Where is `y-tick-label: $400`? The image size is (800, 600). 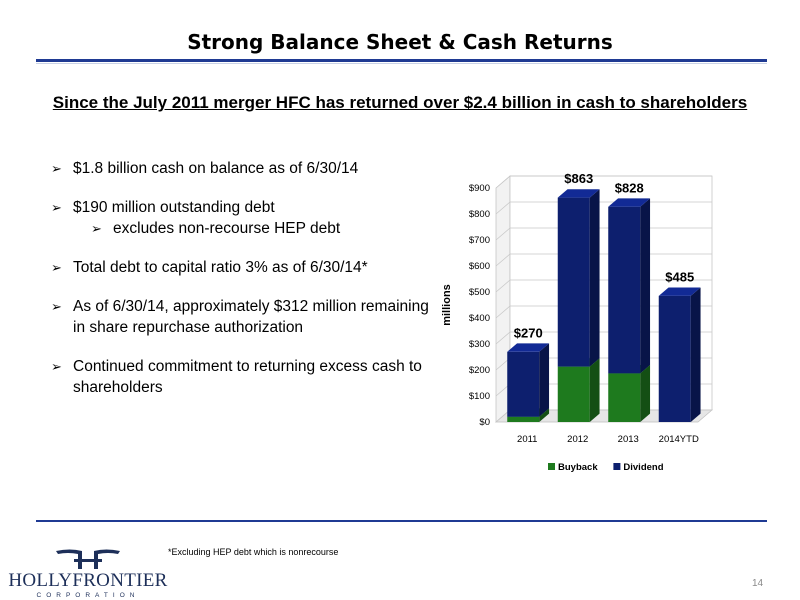
y-tick-label: $400 is located at coordinates (479, 318).